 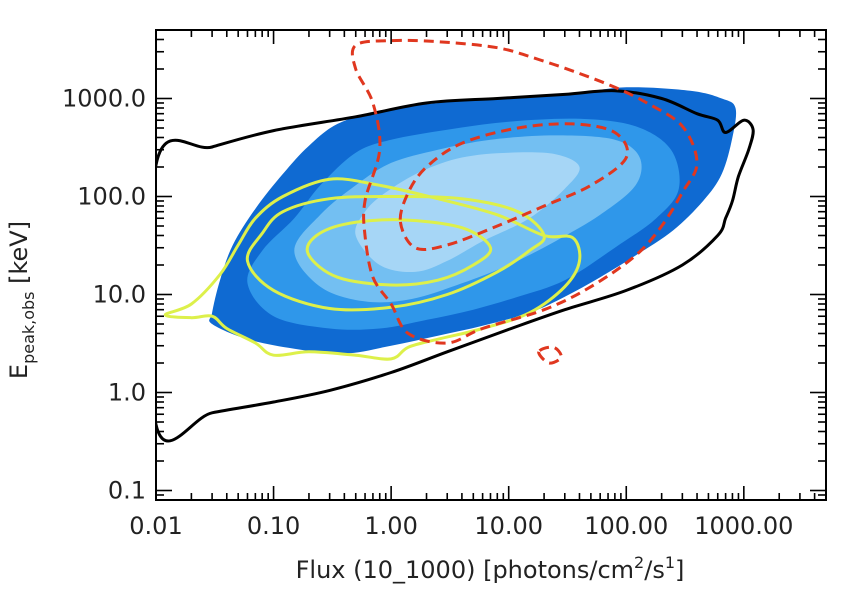 I want to click on x-tick-label: 1.00, so click(x=390, y=526).